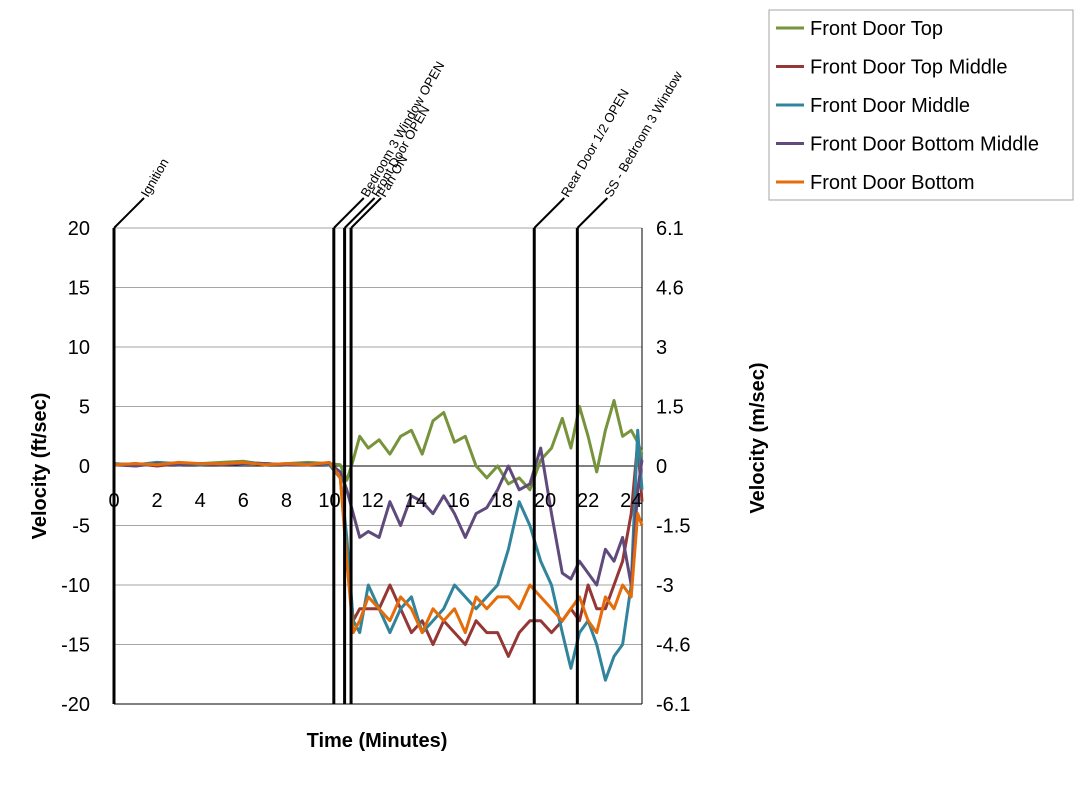 The image size is (1083, 791). Describe the element at coordinates (665, 586) in the screenshot. I see `y2-tick-label: -3` at that location.